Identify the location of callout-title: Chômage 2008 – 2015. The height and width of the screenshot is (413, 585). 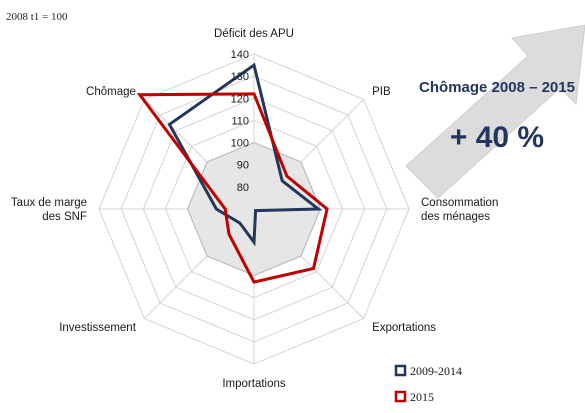
(497, 87).